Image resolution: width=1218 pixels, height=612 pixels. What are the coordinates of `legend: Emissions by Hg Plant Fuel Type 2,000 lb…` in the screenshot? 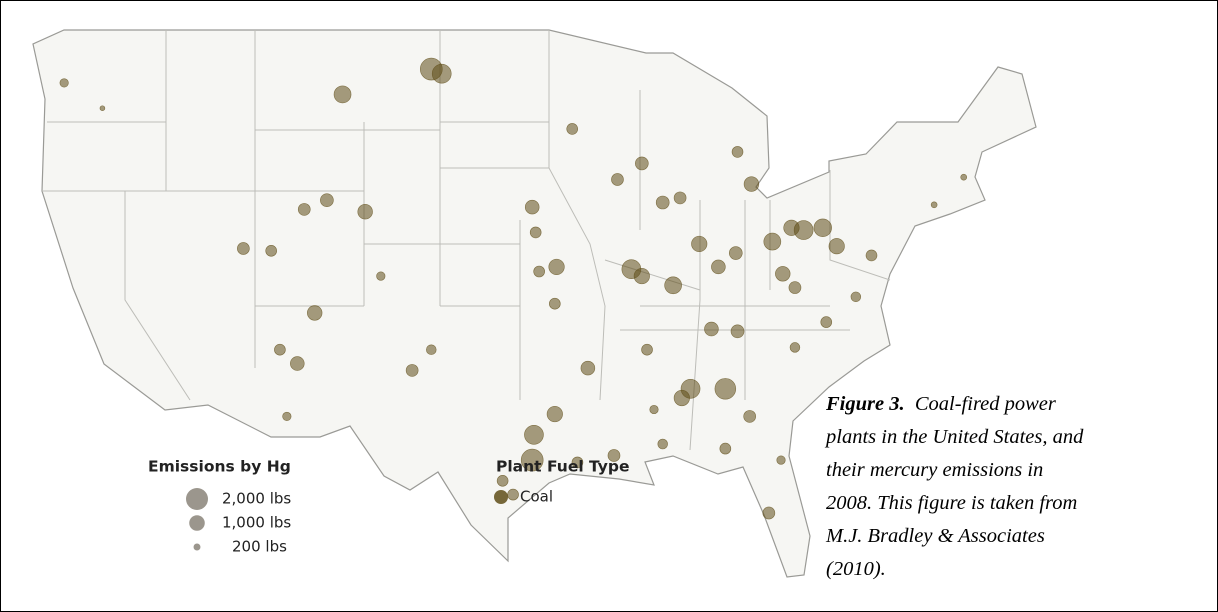 It's located at (389, 507).